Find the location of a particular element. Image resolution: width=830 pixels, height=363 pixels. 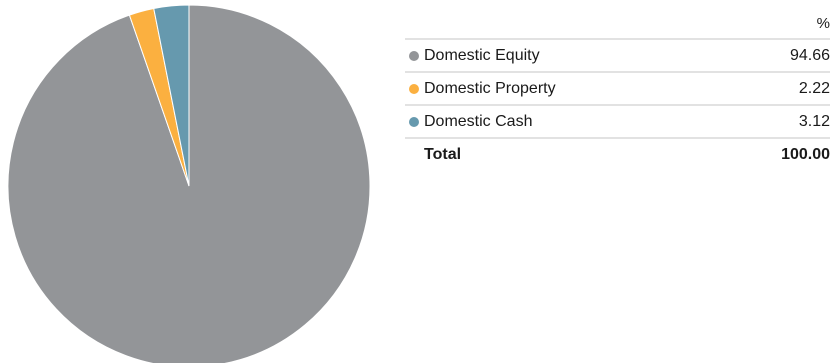

legend-value: 2.22 is located at coordinates (814, 88).